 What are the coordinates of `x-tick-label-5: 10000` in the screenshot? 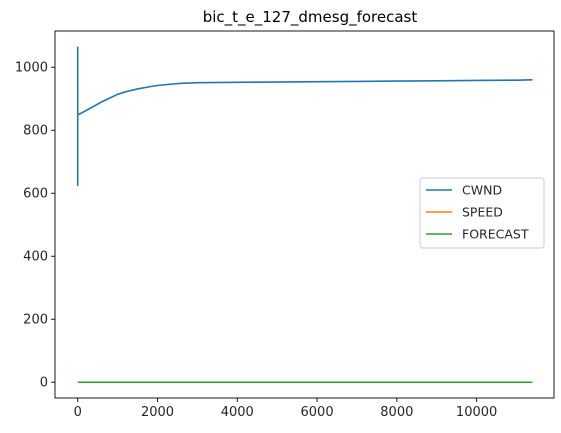 It's located at (476, 412).